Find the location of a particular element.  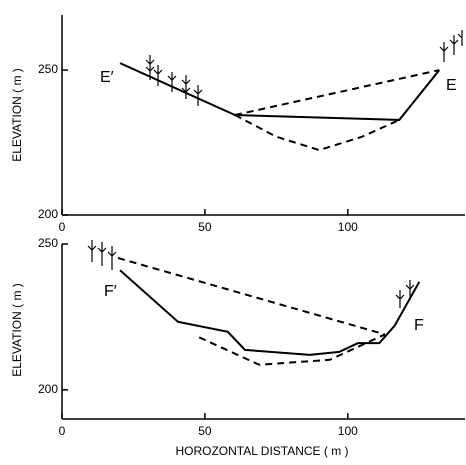

annotation: E′ is located at coordinates (107, 77).